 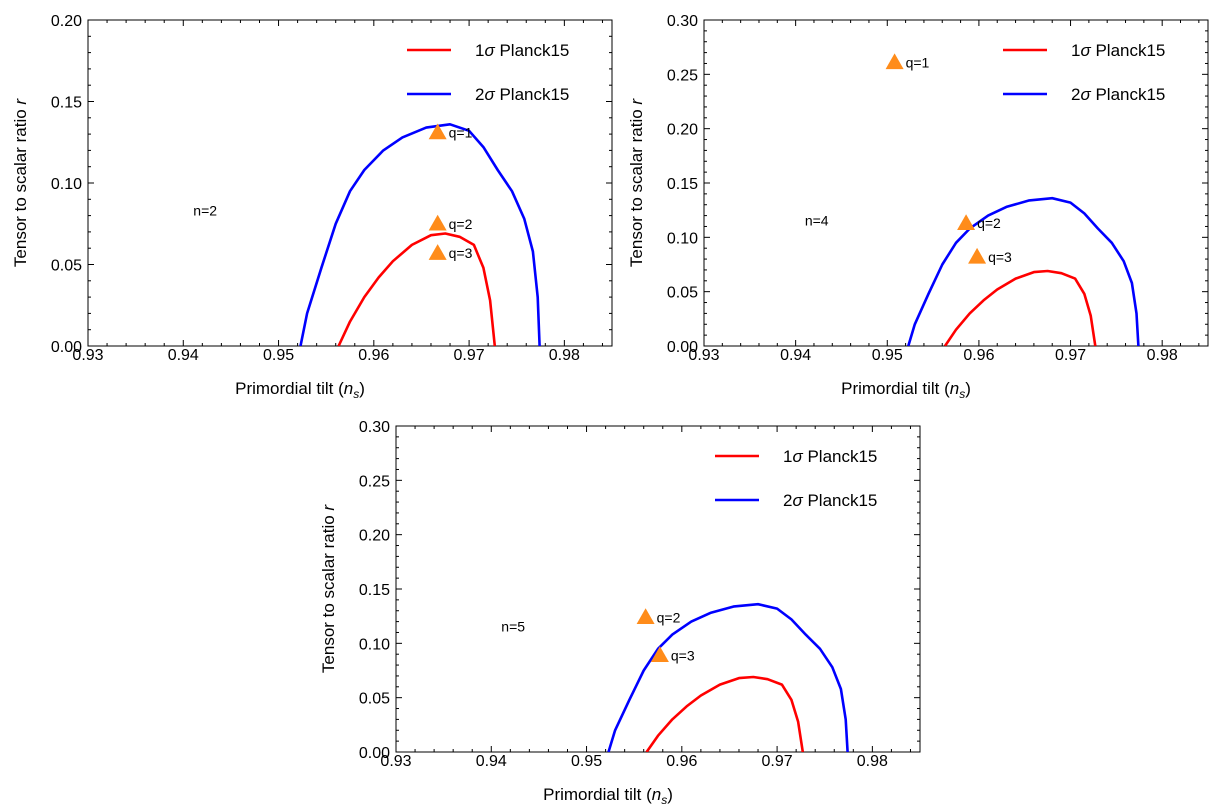 What do you see at coordinates (513, 626) in the screenshot?
I see `n-annotation: n=5` at bounding box center [513, 626].